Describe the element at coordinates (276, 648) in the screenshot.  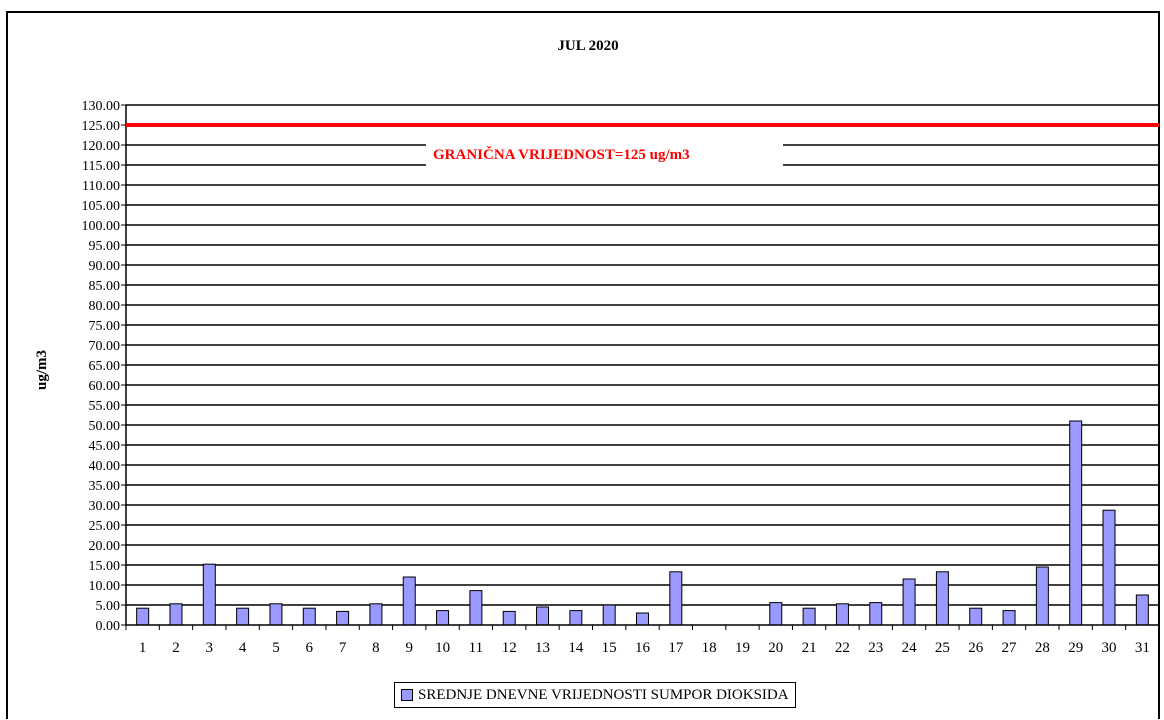
I see `x-tick-label: 5` at that location.